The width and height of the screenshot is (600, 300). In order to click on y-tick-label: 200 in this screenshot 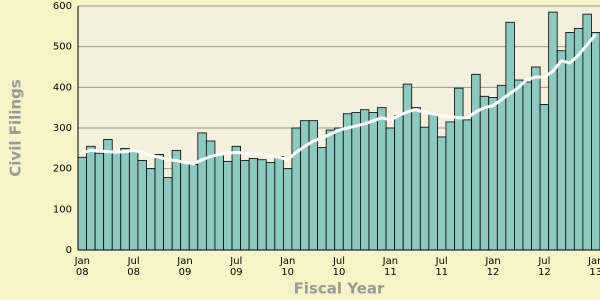, I will do `click(62, 169)`.